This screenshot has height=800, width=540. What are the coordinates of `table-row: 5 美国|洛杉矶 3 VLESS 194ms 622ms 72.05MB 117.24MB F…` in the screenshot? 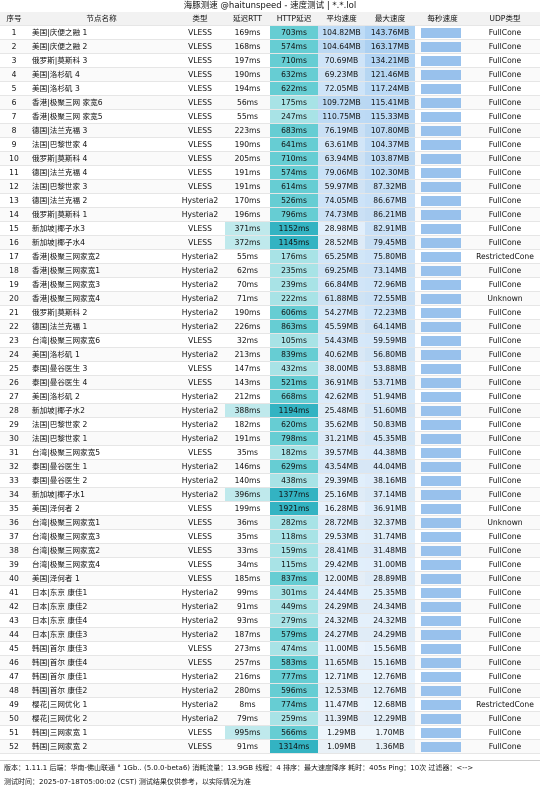 It's located at (270, 88).